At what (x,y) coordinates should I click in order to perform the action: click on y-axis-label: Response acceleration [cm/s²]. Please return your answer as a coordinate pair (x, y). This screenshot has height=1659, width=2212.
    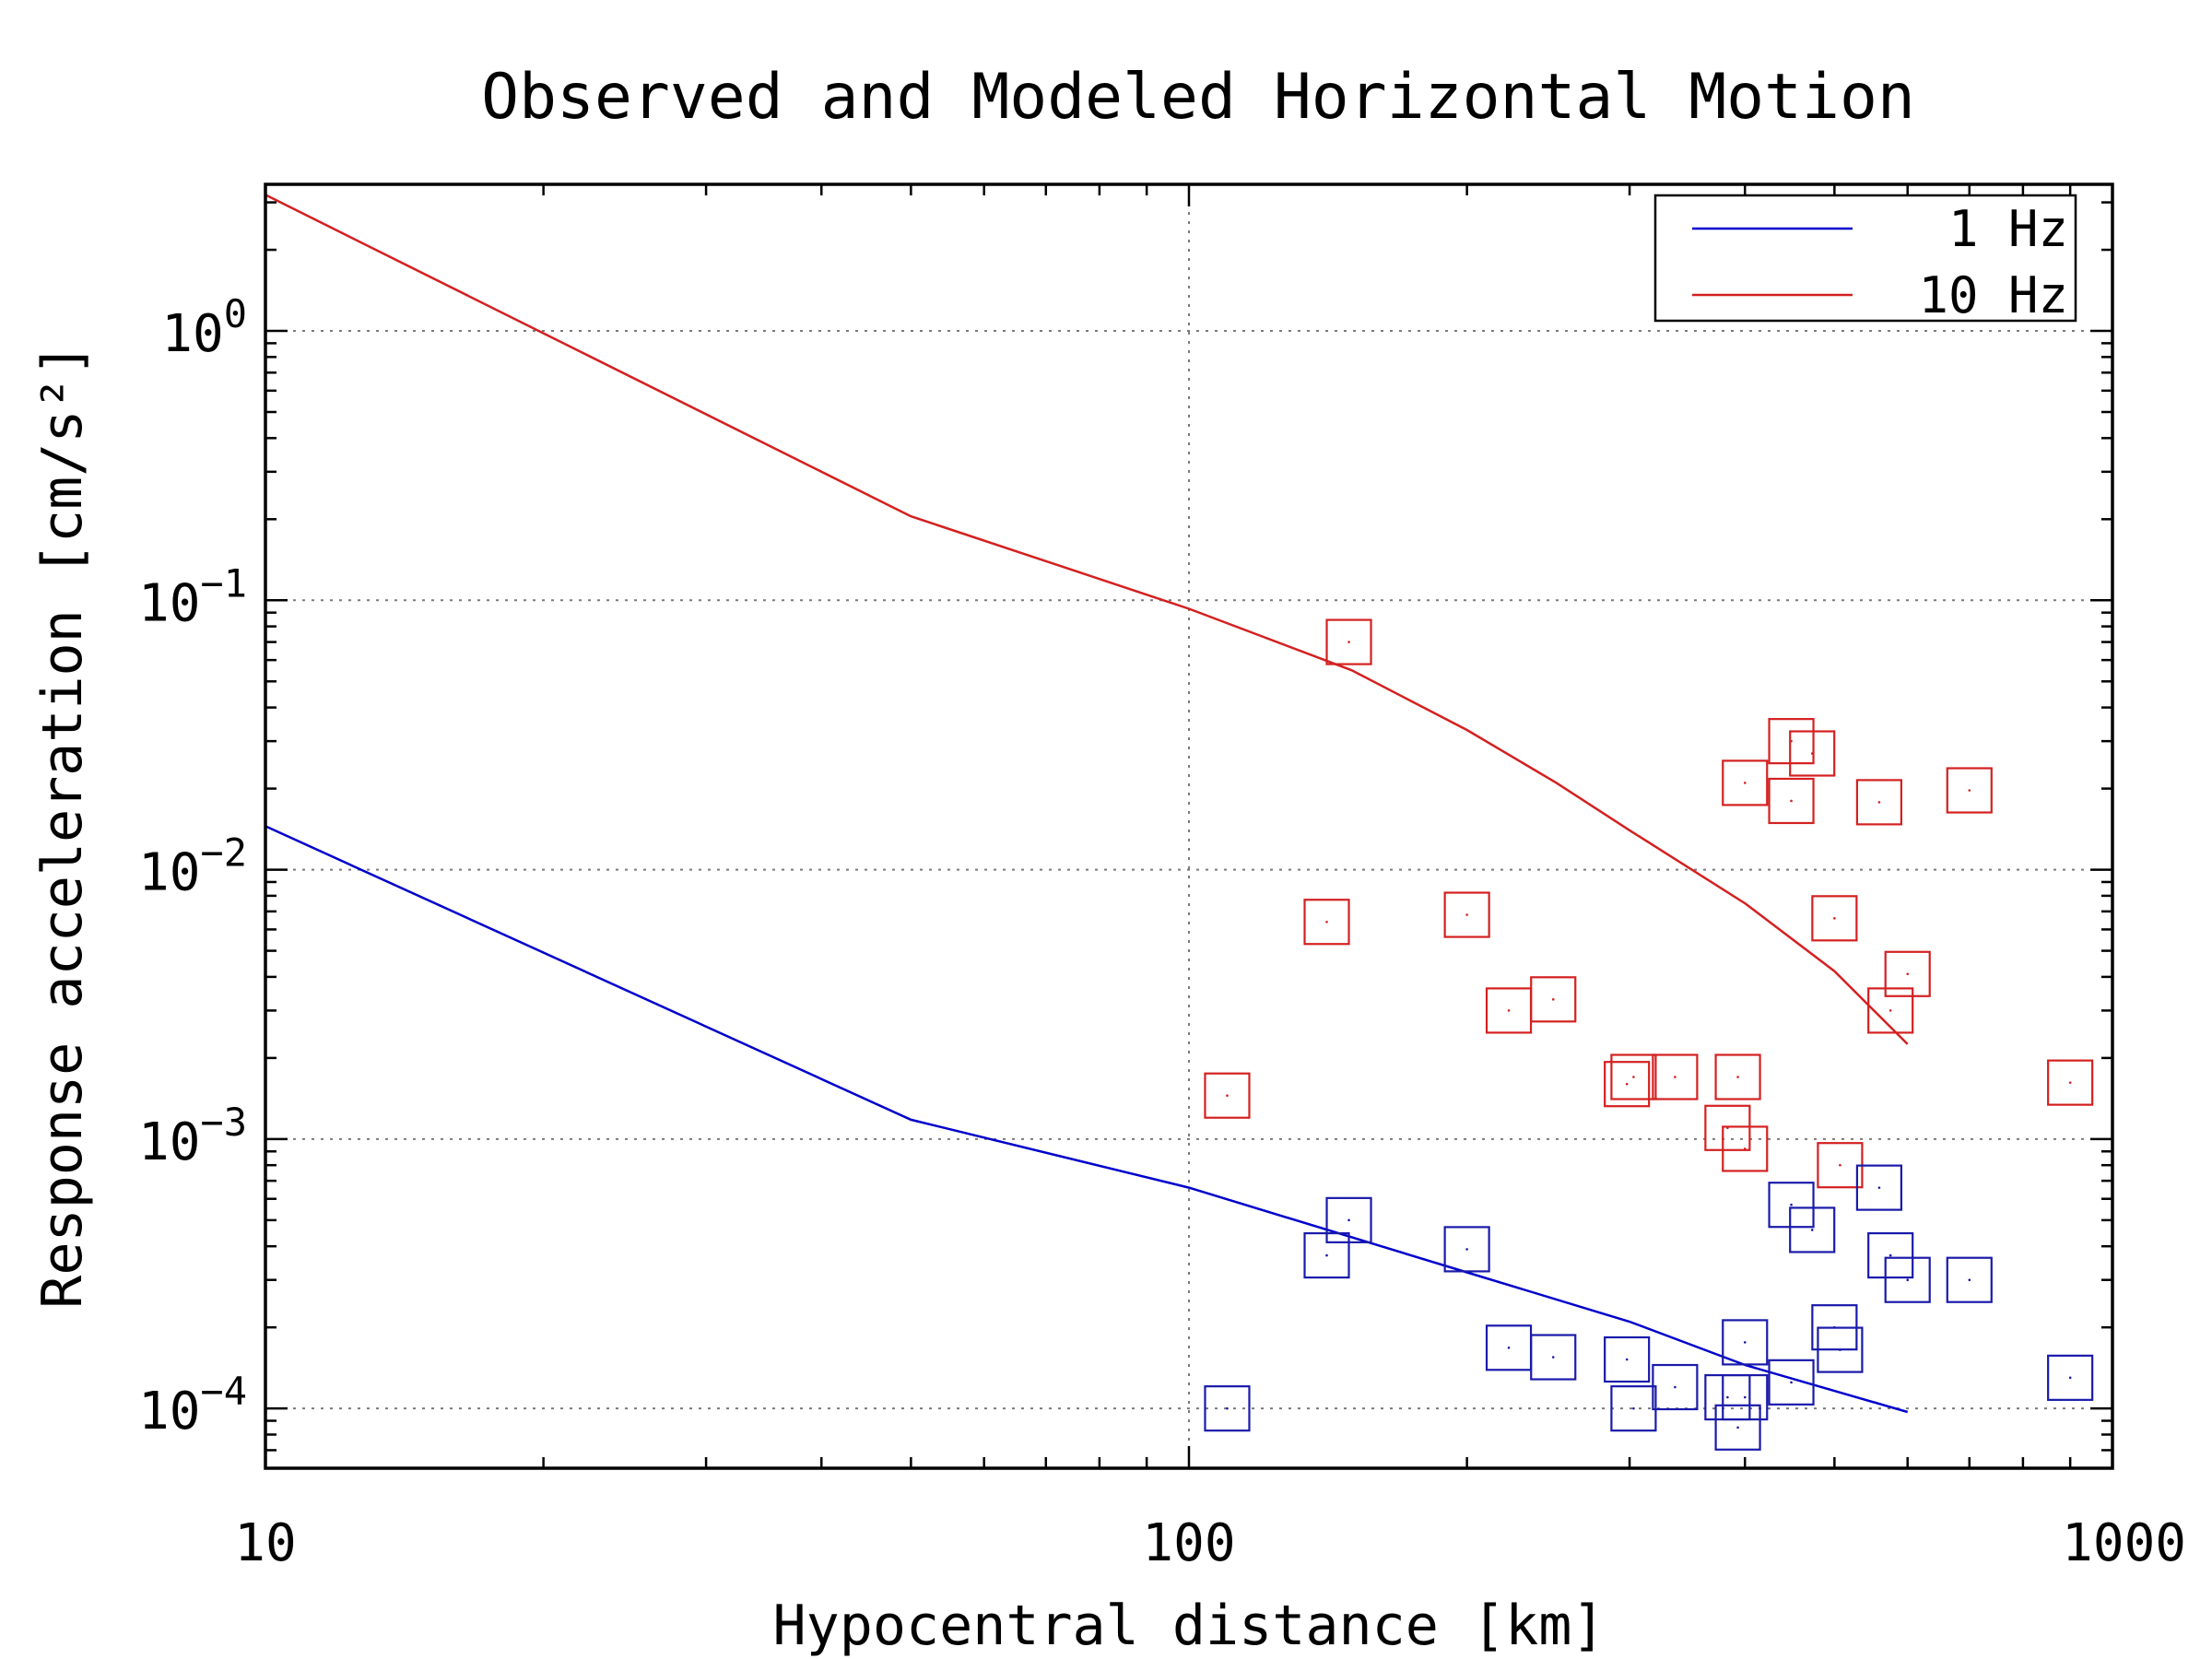
    Looking at the image, I should click on (62, 826).